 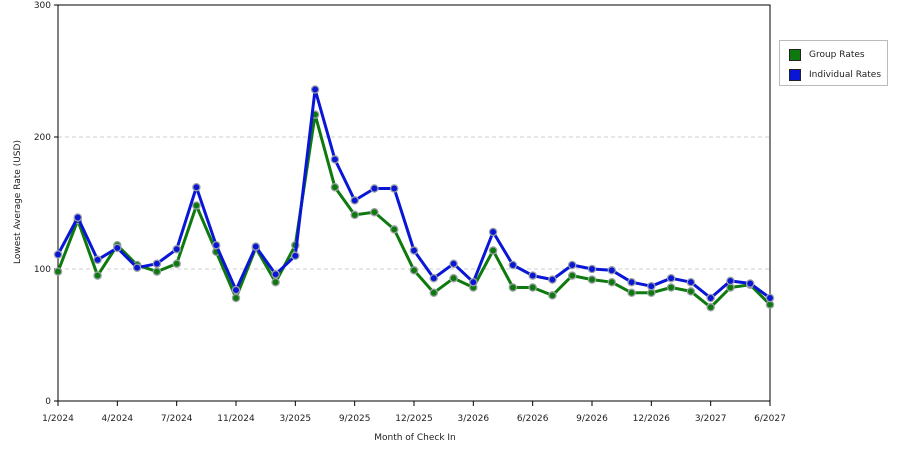 What do you see at coordinates (236, 419) in the screenshot?
I see `x-tick-label-3: 11/2024` at bounding box center [236, 419].